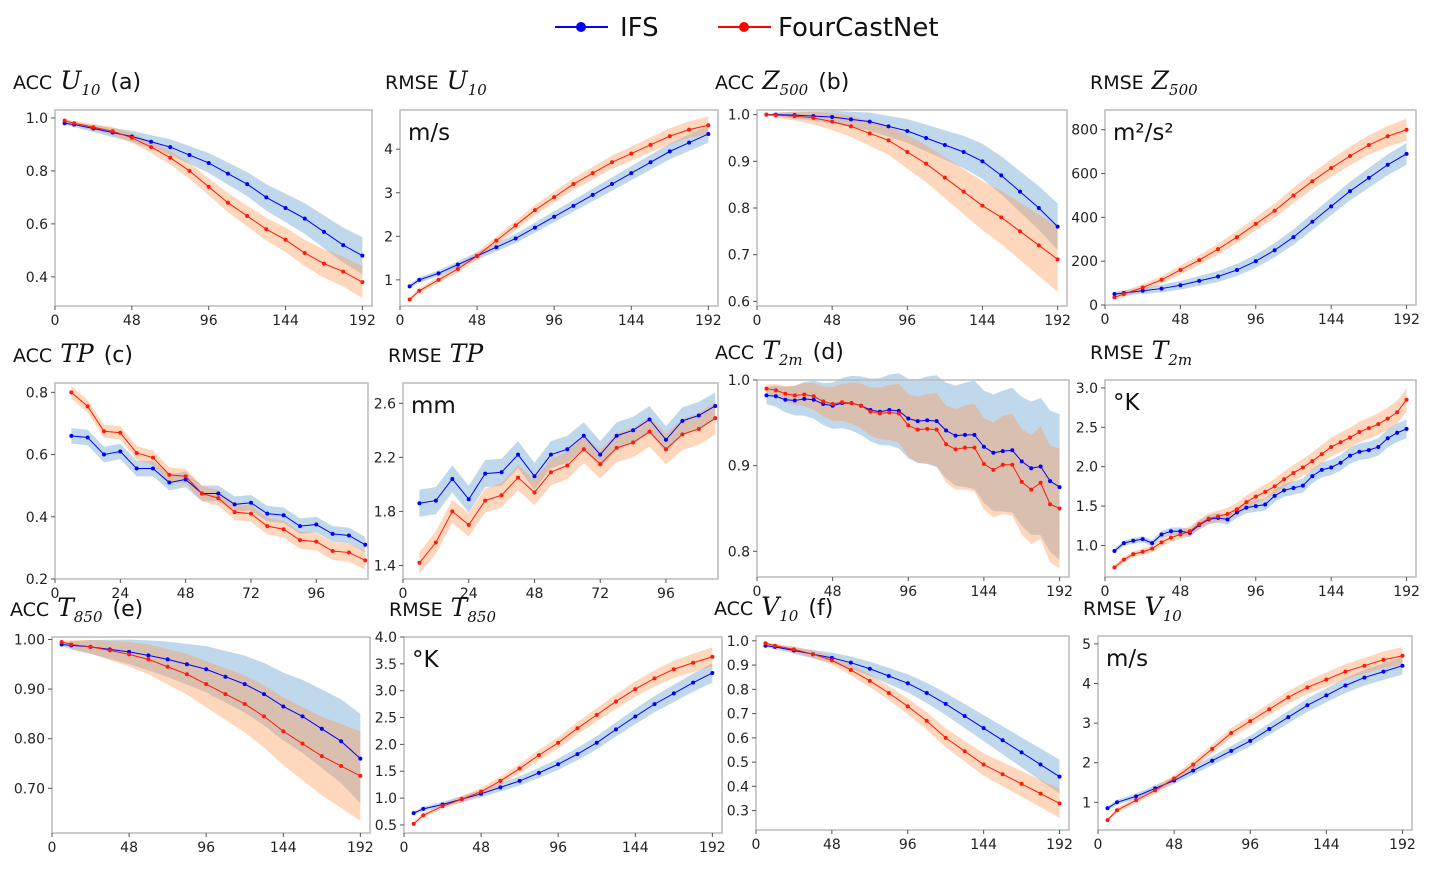 This screenshot has height=884, width=1440. I want to click on x-tick-label: 96, so click(908, 845).